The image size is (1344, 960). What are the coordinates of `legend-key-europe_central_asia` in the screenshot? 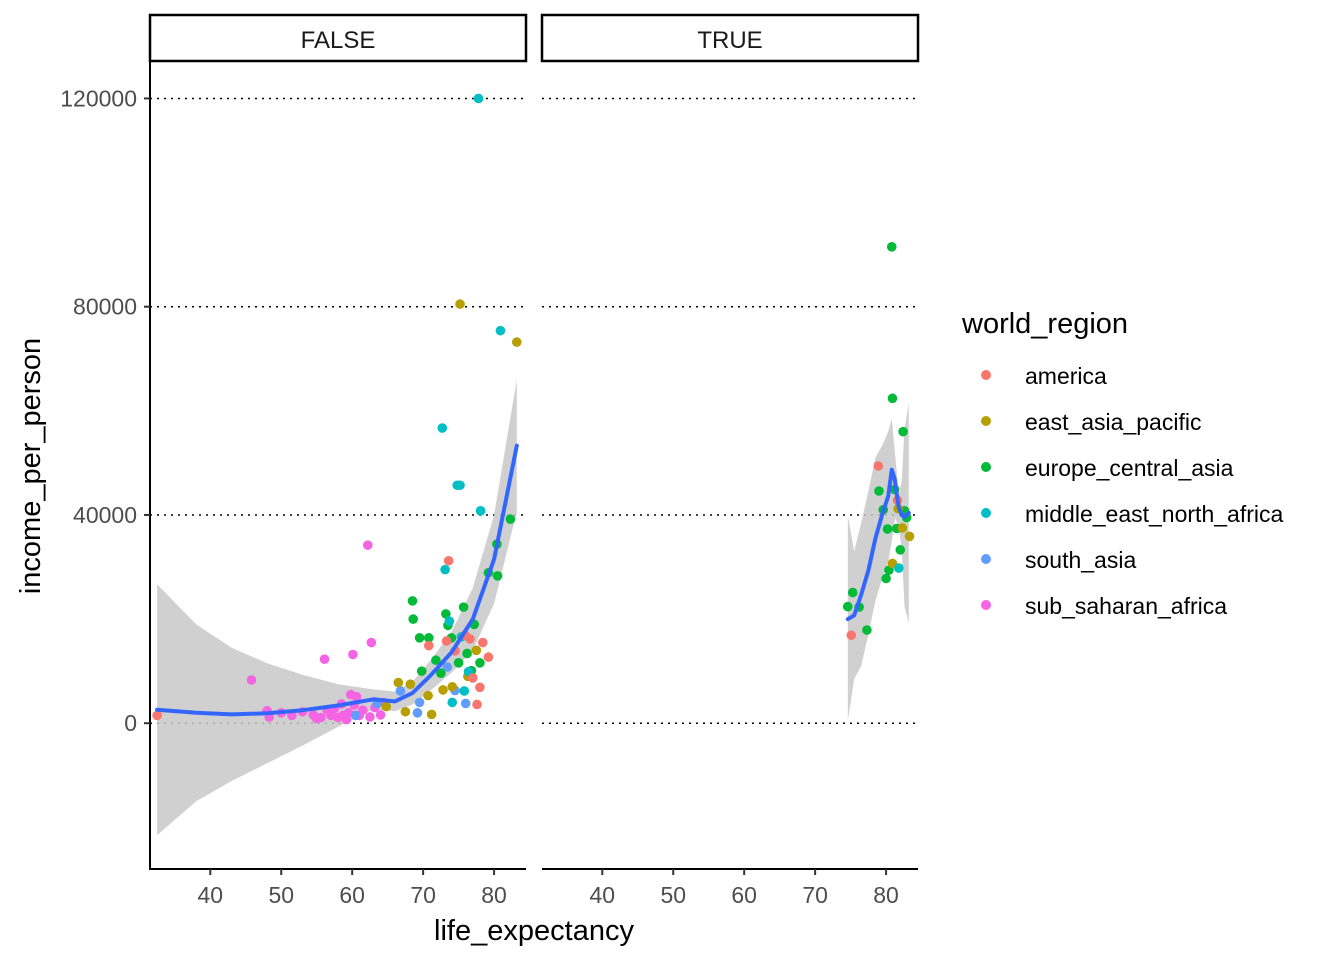 It's located at (986, 467).